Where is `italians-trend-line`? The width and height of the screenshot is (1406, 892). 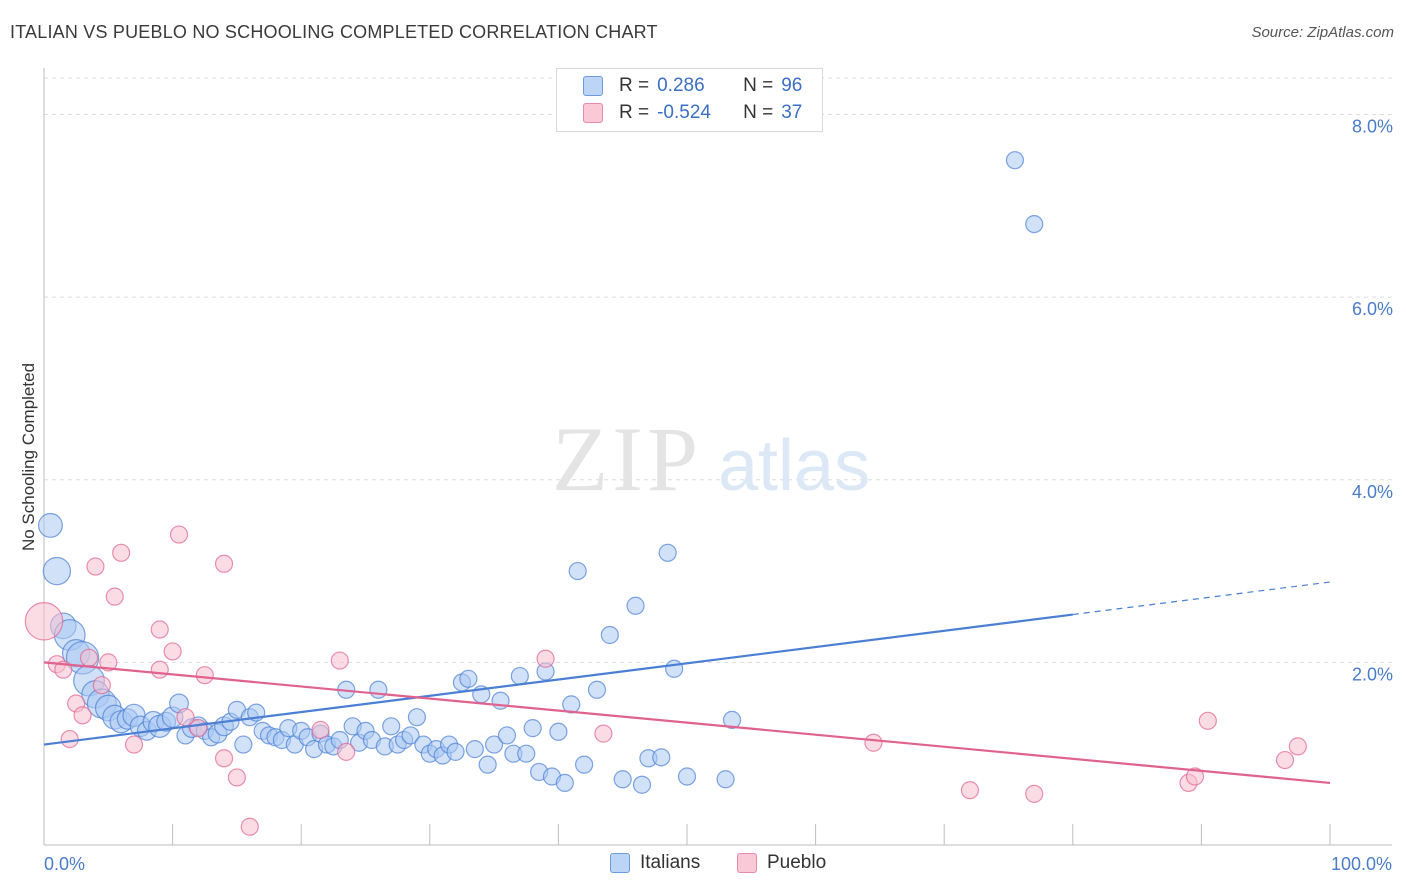
italians-trend-line is located at coordinates (558, 679).